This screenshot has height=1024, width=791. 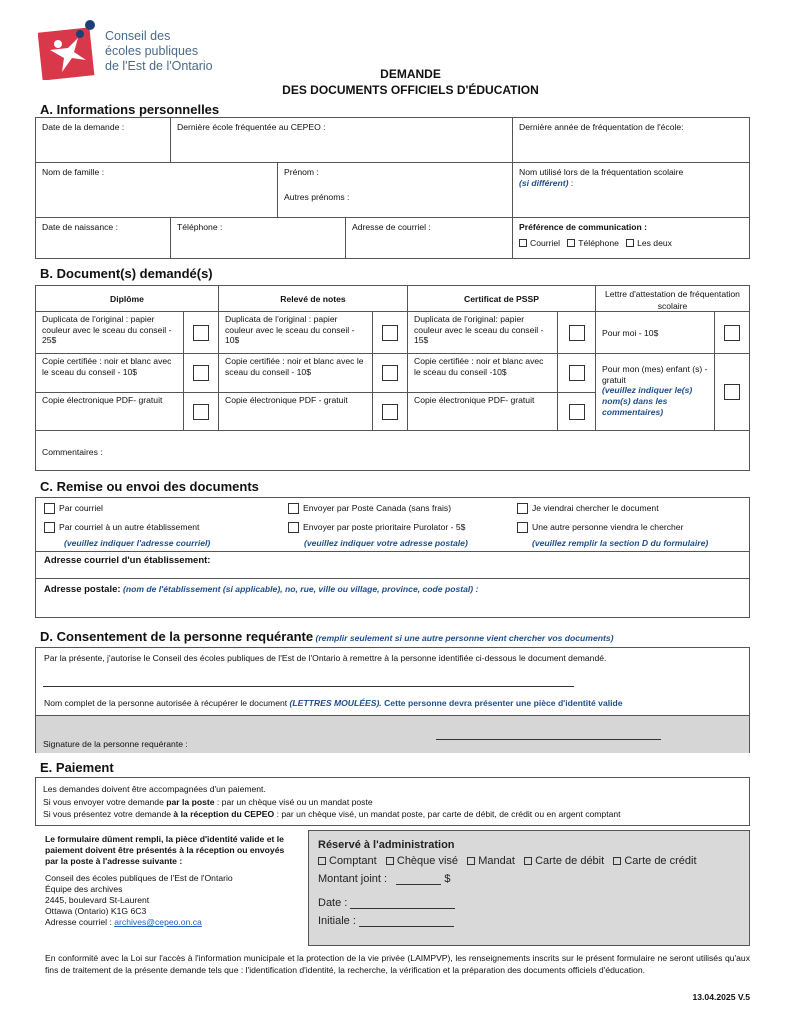 I want to click on derniere-ecole-field: Dernière école fréquentée au CEPEO :, so click(x=341, y=140).